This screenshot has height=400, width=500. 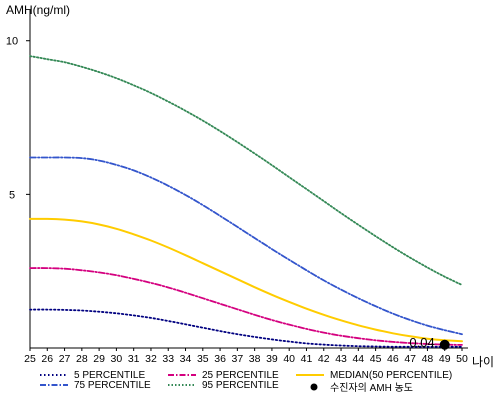 I want to click on x-tick-label: 40, so click(x=289, y=359).